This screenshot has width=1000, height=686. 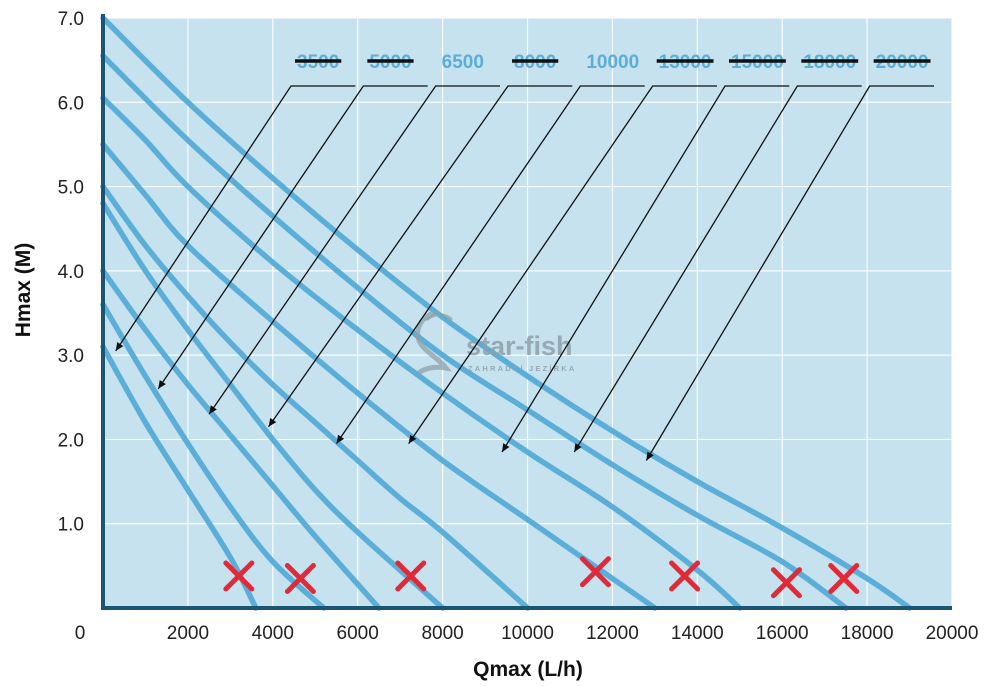 I want to click on x-tick-16000: 16000, so click(x=782, y=633).